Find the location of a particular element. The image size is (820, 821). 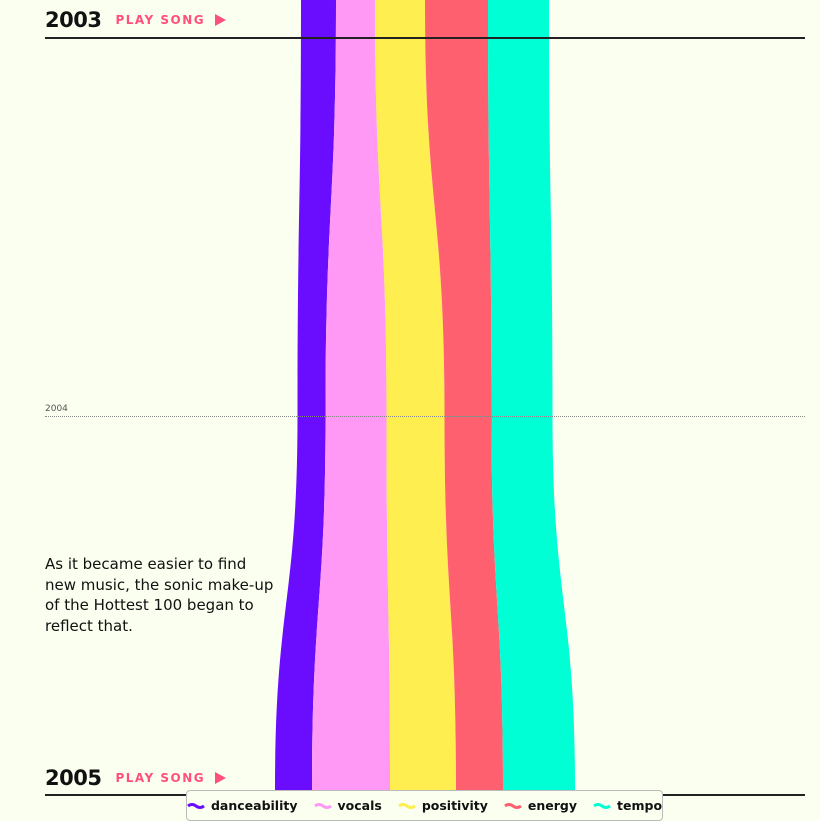

legend-label: tempo is located at coordinates (640, 805).